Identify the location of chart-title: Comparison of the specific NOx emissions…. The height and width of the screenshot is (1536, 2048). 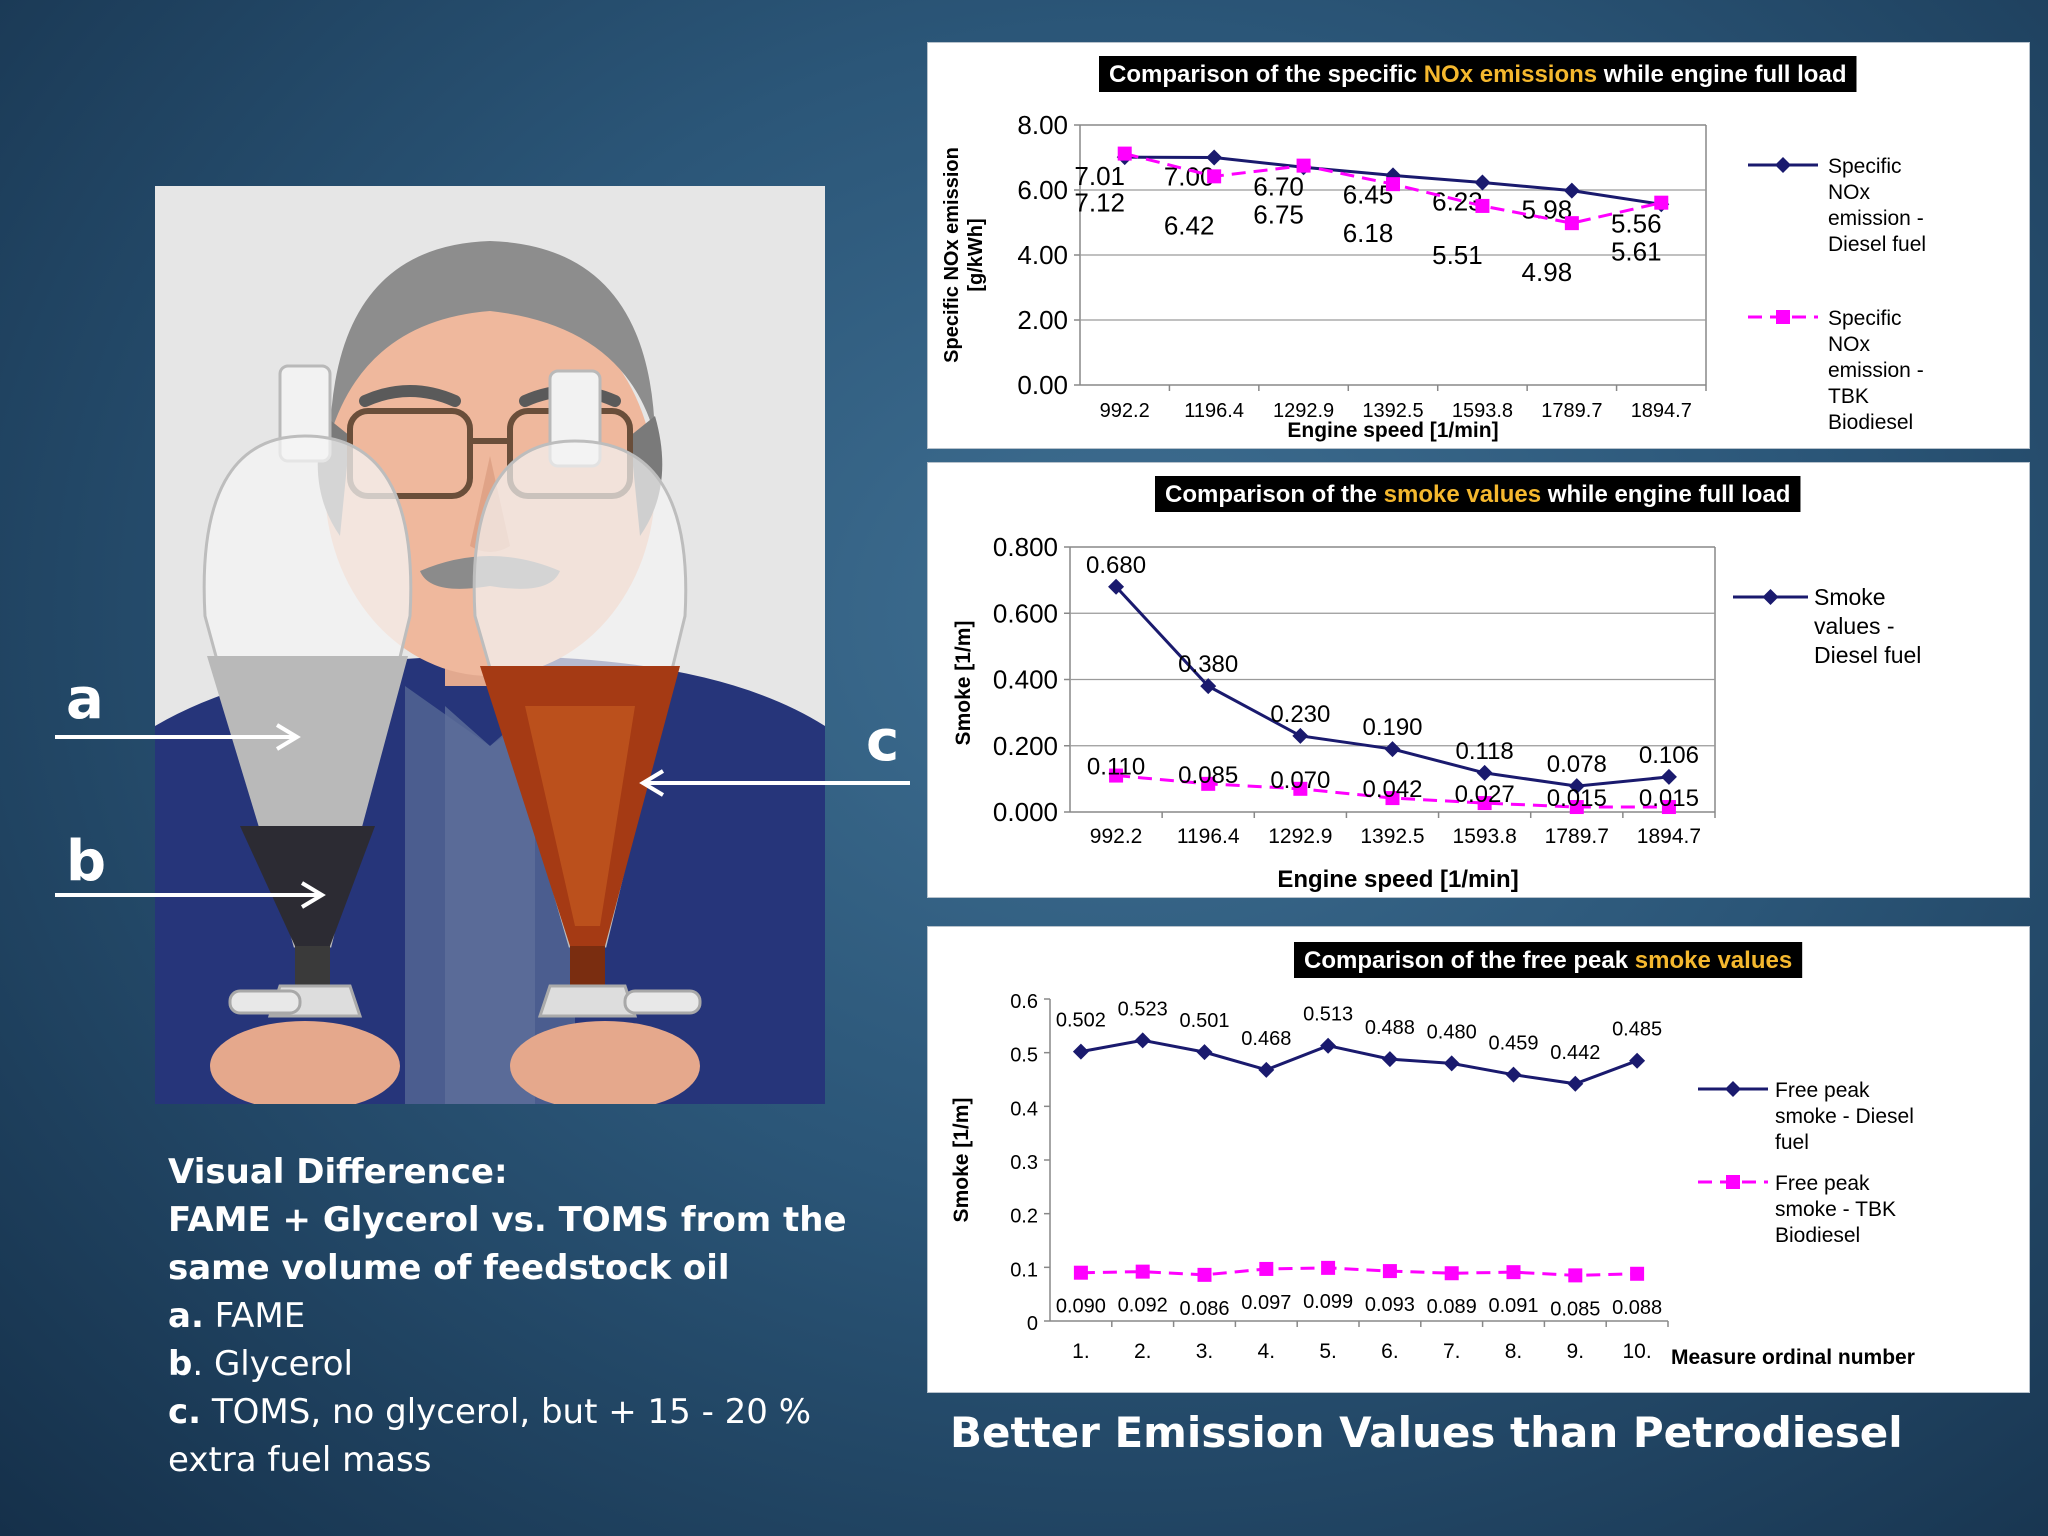
(1478, 74).